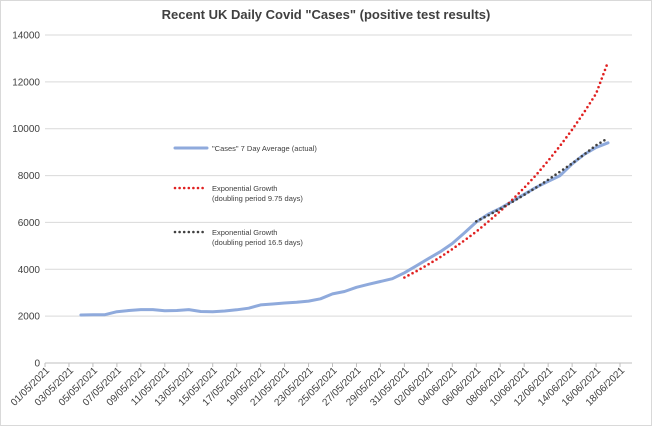 This screenshot has width=652, height=426. I want to click on y-axis-ticks: 0 2000 4000 6000 8000 10000 12000 14000, so click(26, 200).